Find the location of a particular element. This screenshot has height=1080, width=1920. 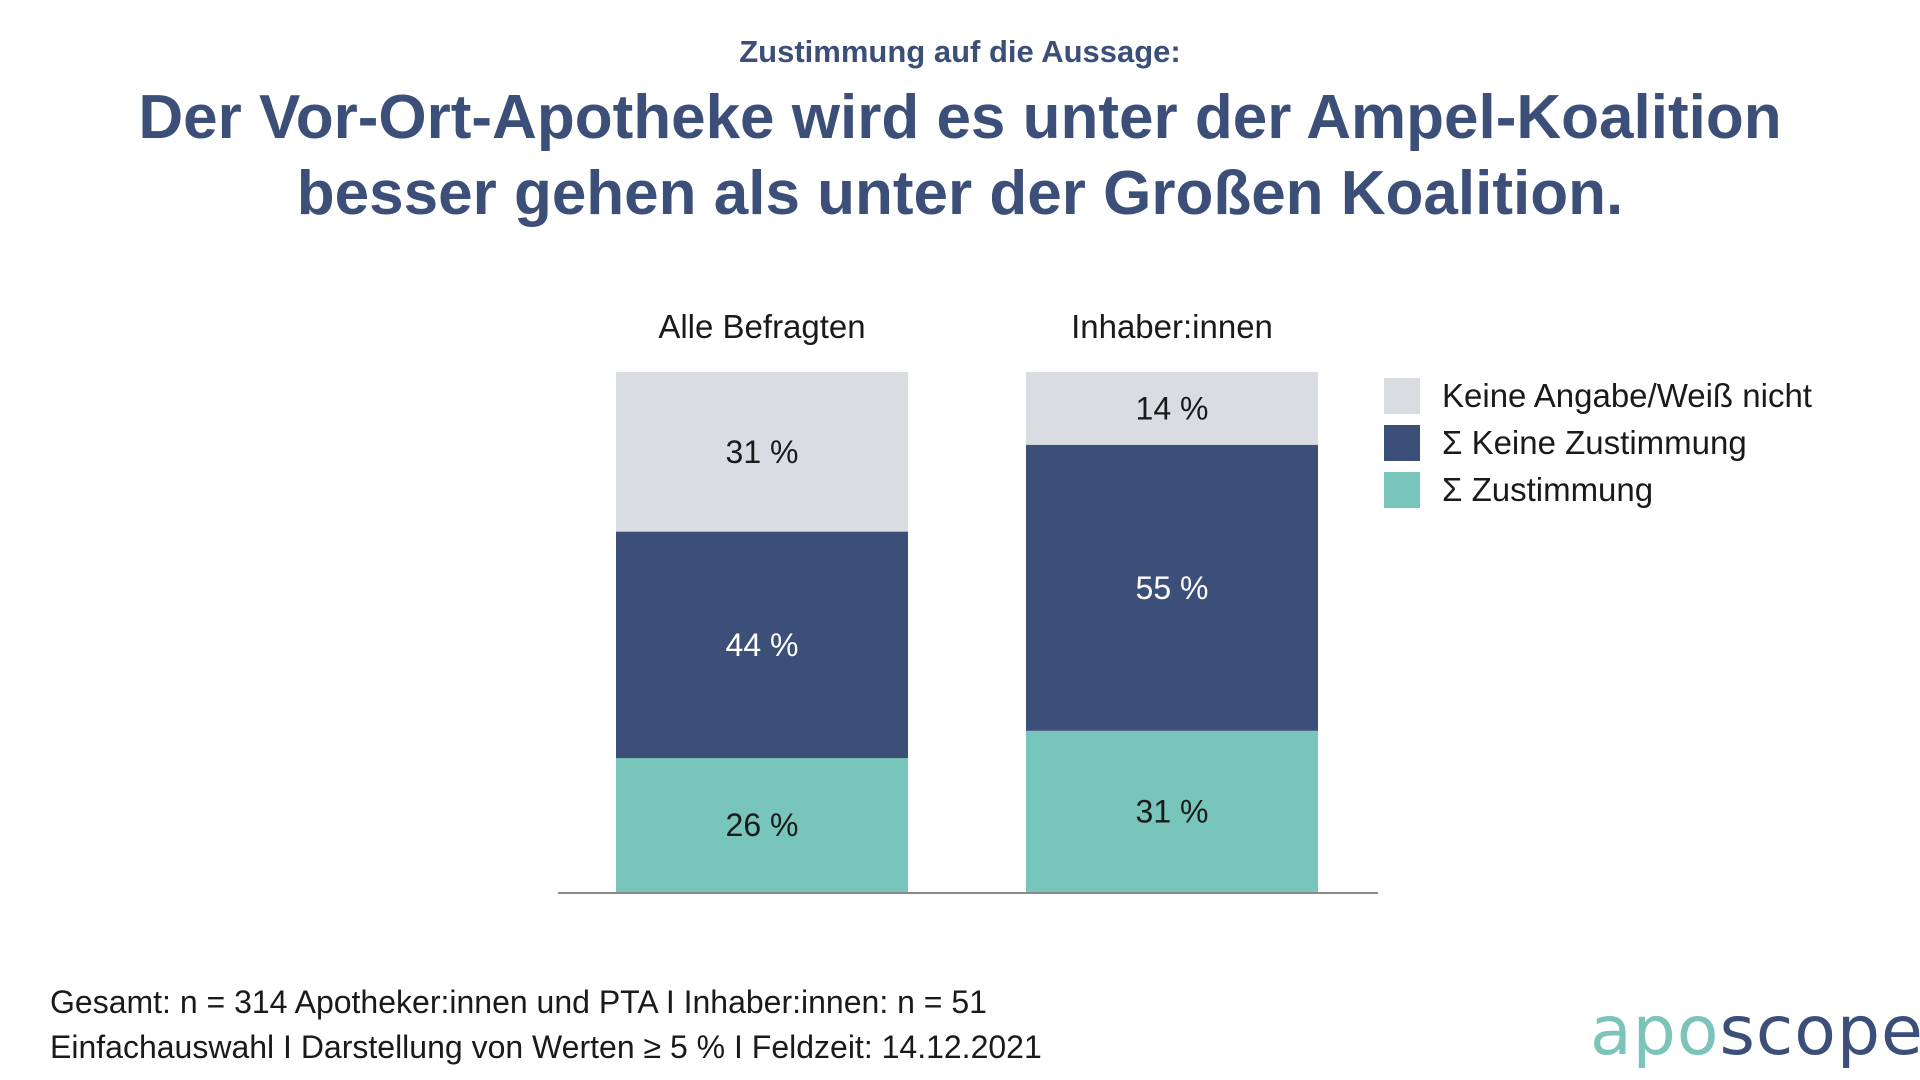

data-label-inhaber-innen-2: 14 % is located at coordinates (1172, 408).